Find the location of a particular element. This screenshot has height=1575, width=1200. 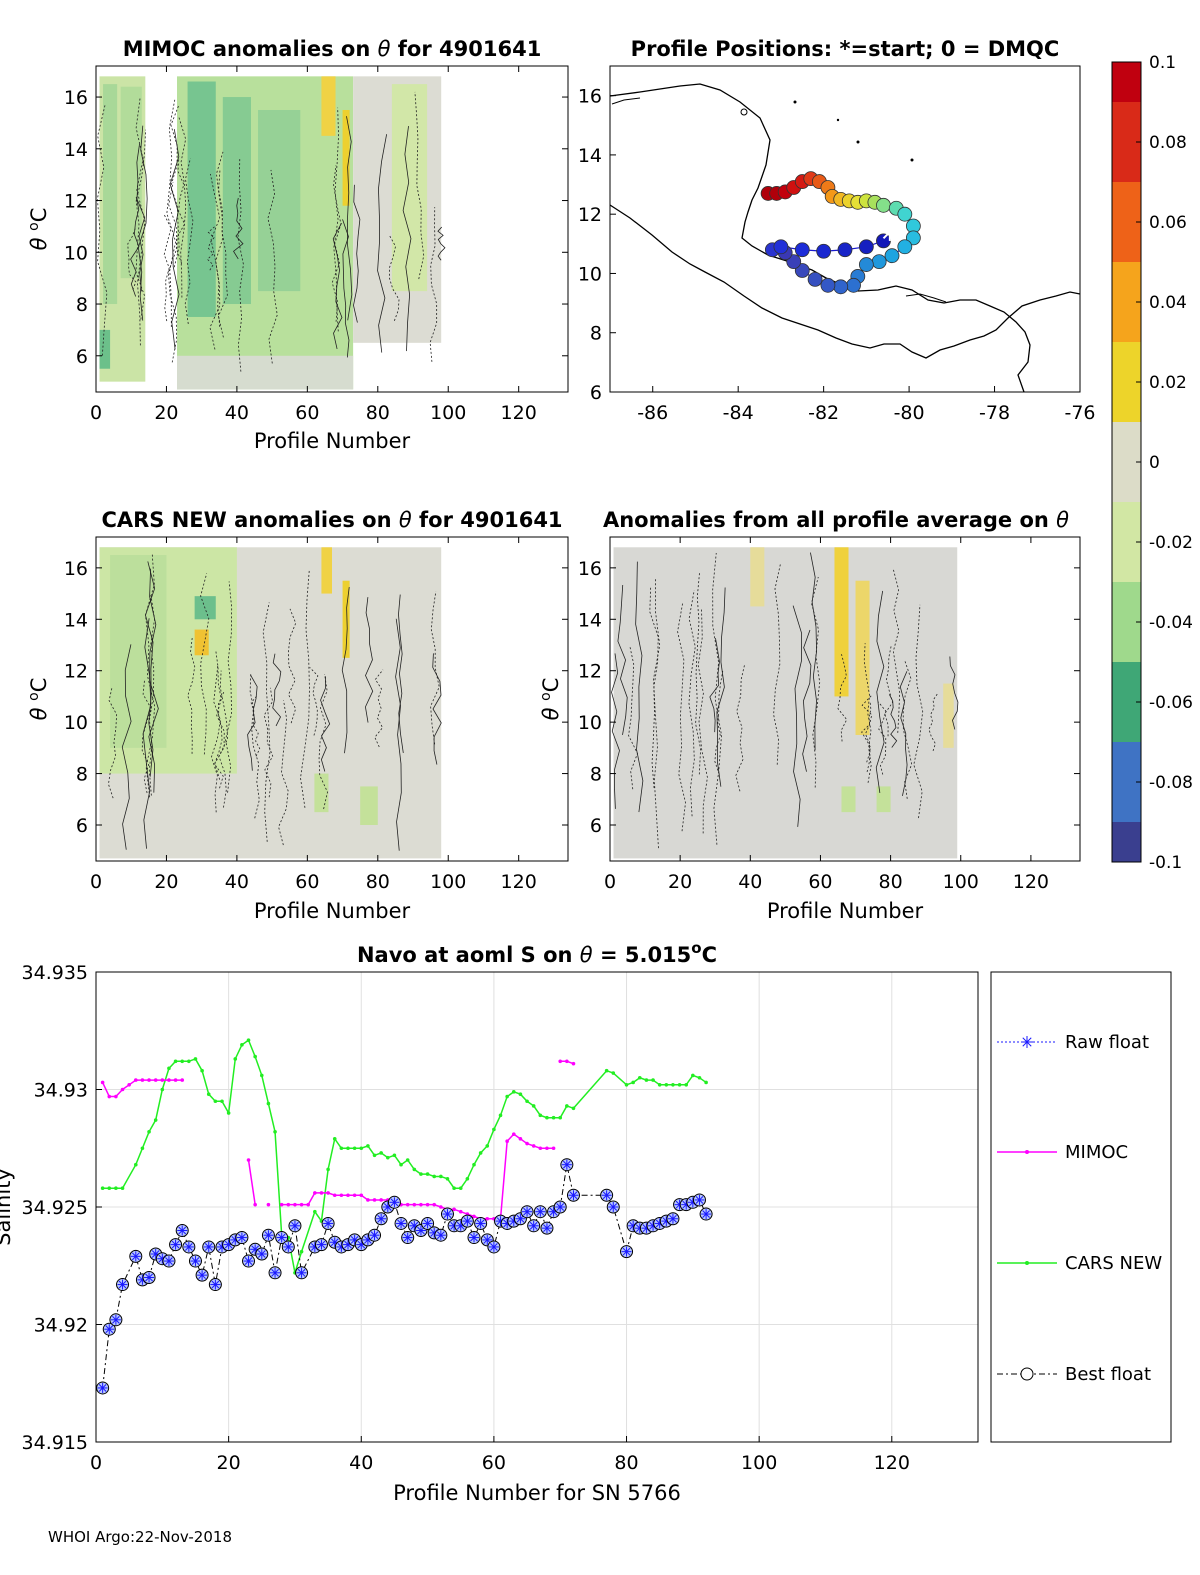

colorbar-tick-label: -0.04 is located at coordinates (1171, 623).